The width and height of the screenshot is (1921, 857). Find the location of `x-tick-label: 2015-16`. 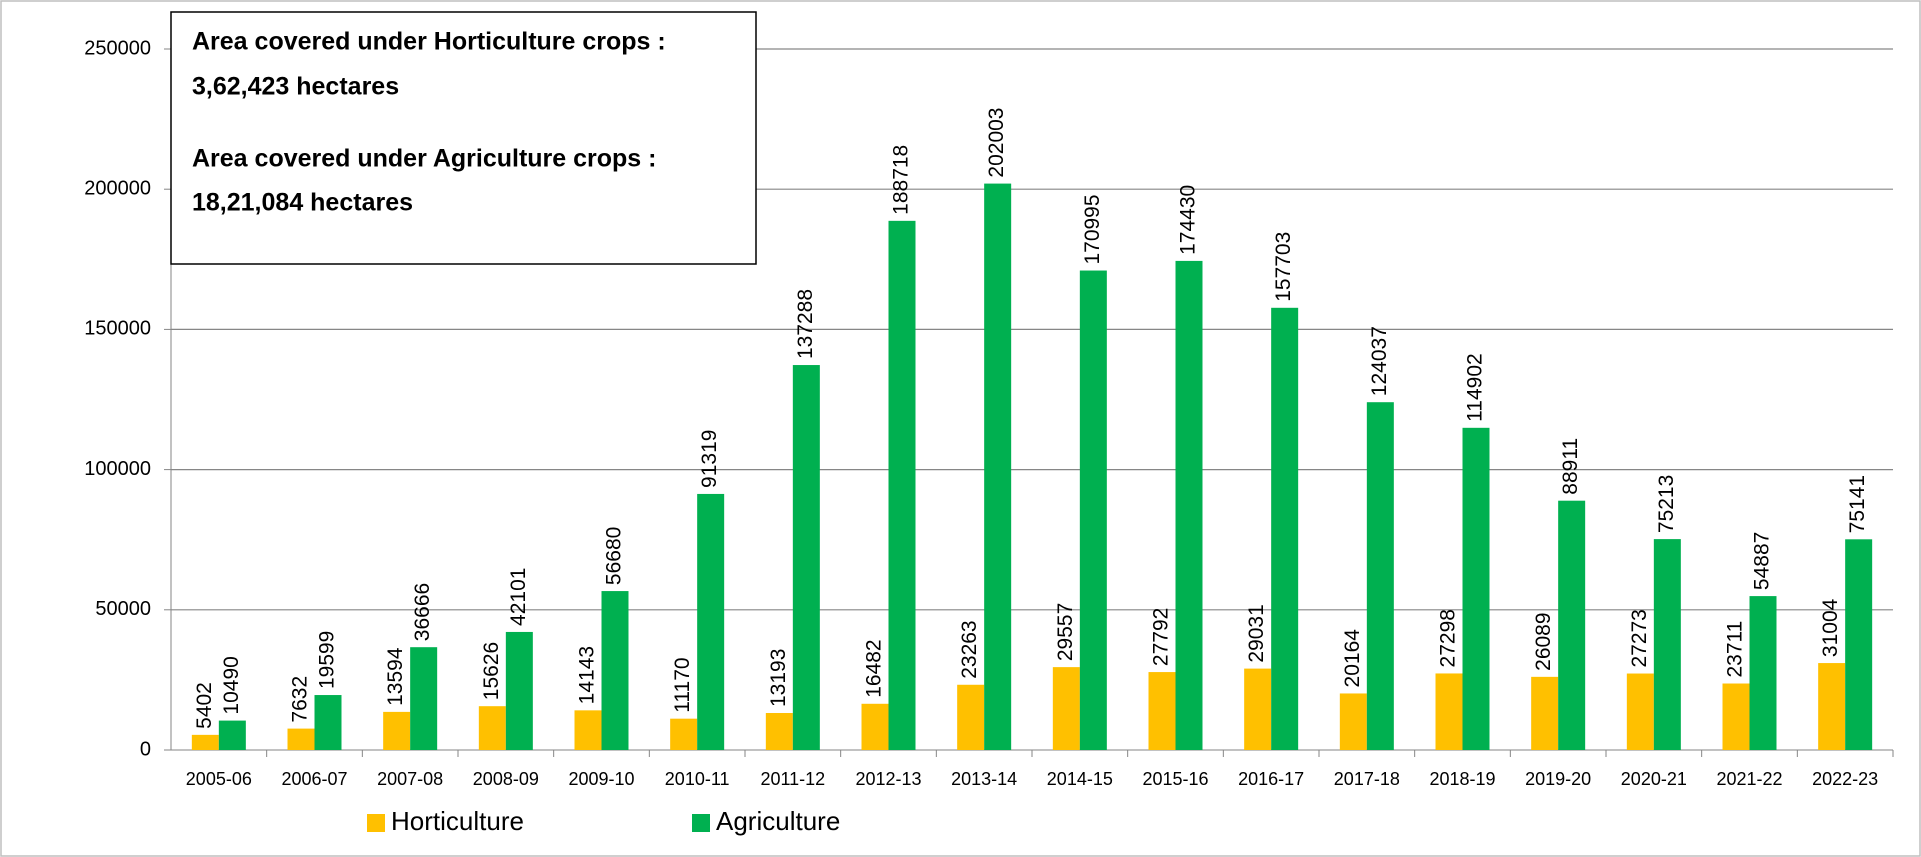

x-tick-label: 2015-16 is located at coordinates (1175, 779).